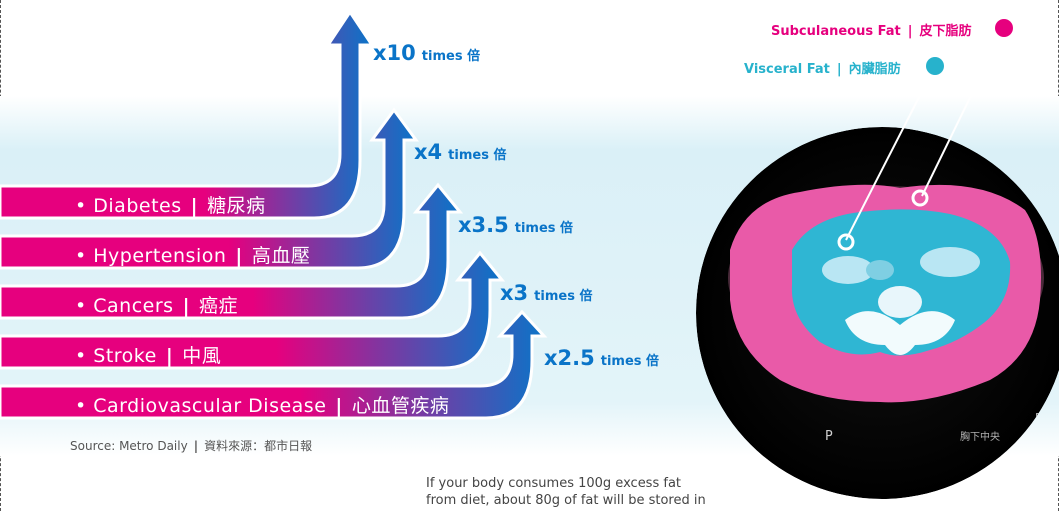  I want to click on legend-subcutaneous-label: Subculaneous Fat | 皮下脂肪, so click(871, 31).